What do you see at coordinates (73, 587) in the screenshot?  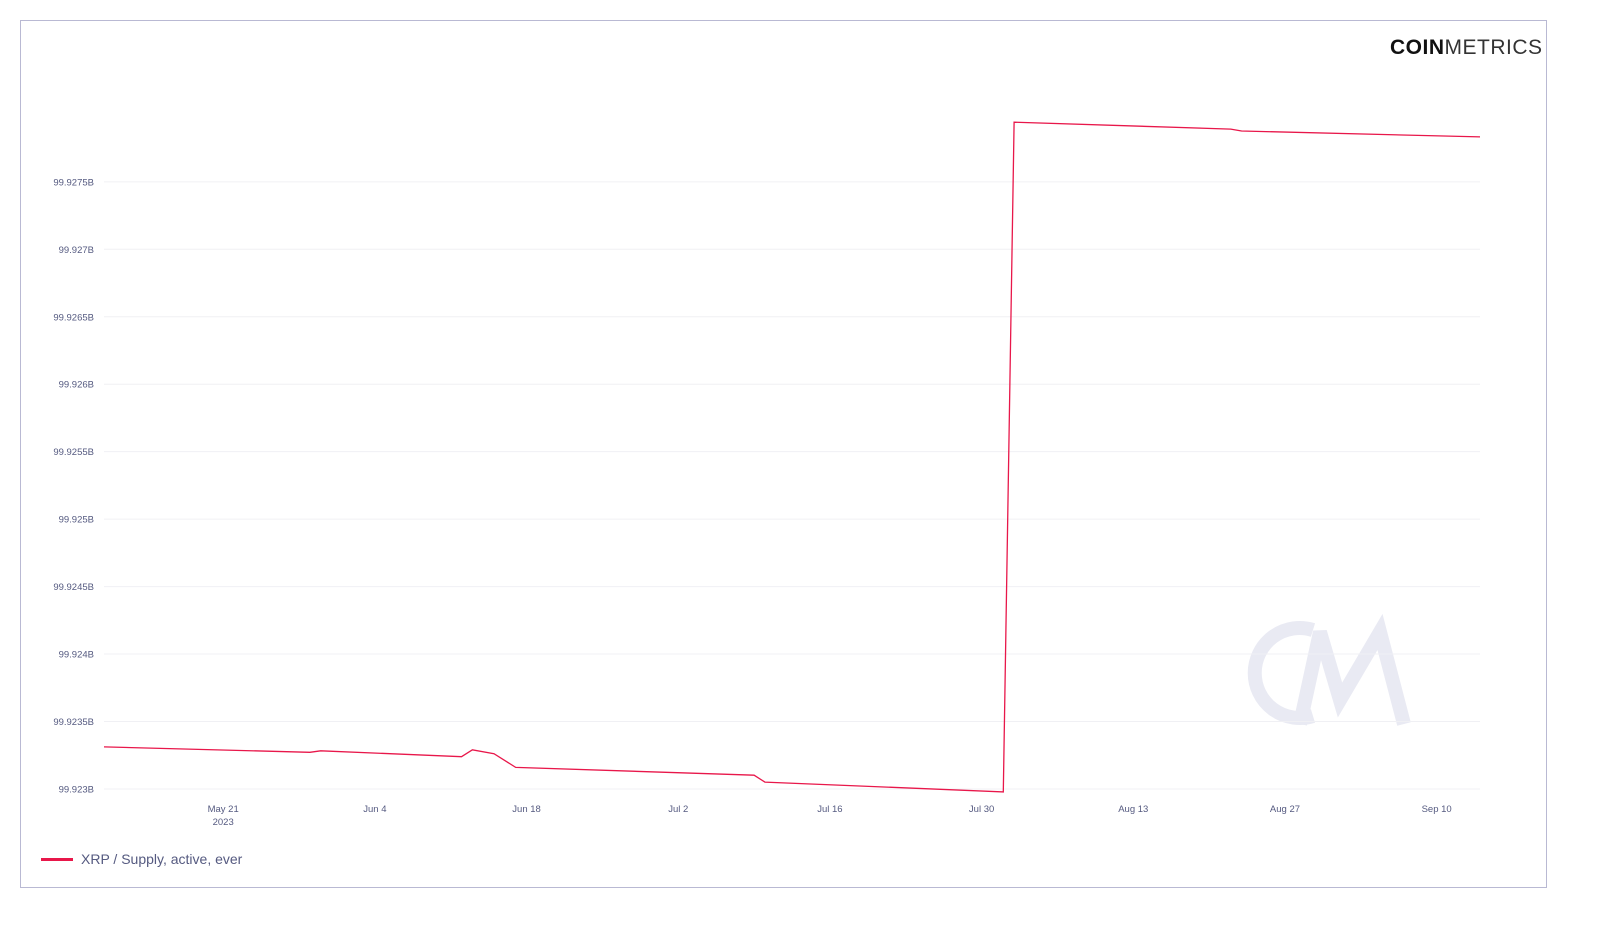 I see `y-tick-label: 99.9245B` at bounding box center [73, 587].